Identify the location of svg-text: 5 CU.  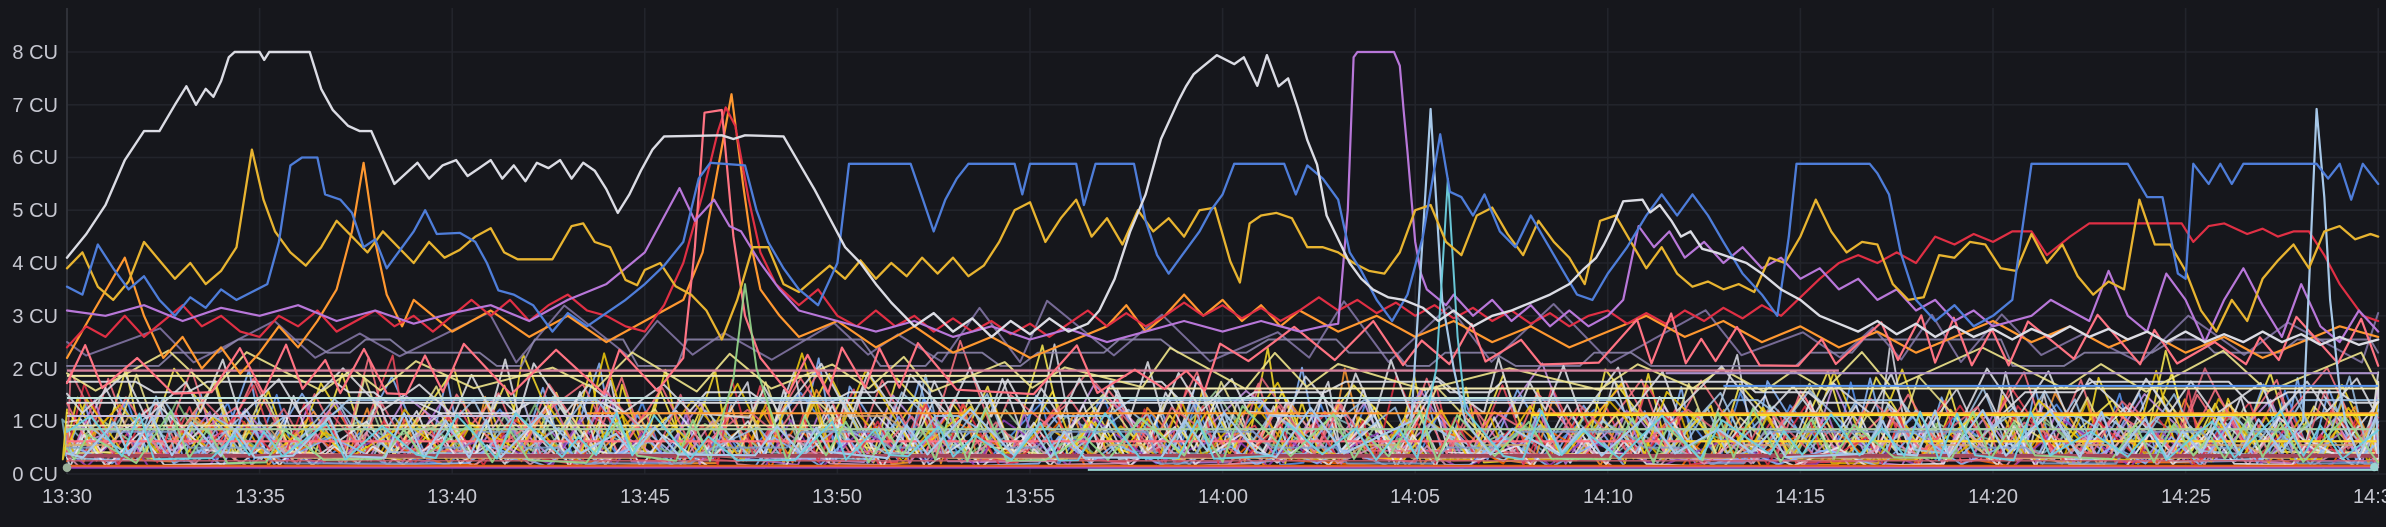
(35, 211).